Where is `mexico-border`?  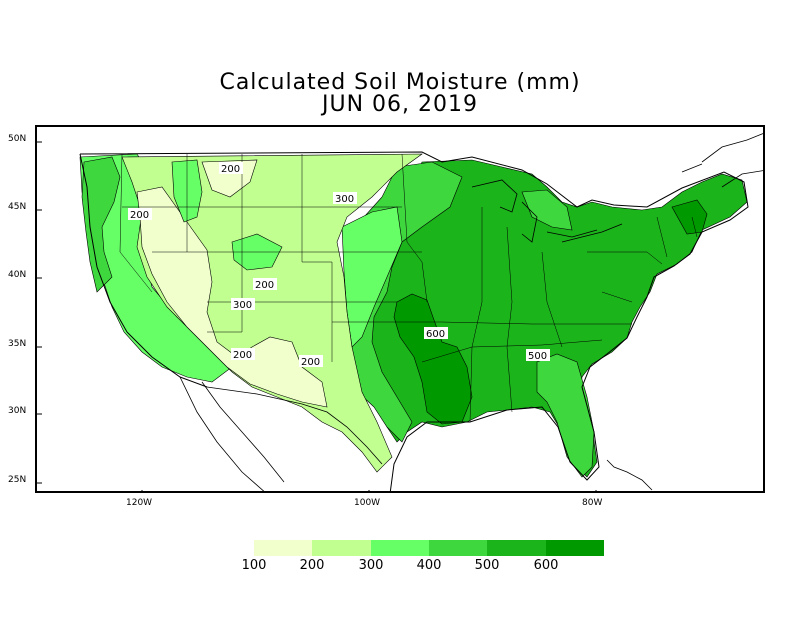
mexico-border is located at coordinates (294, 425).